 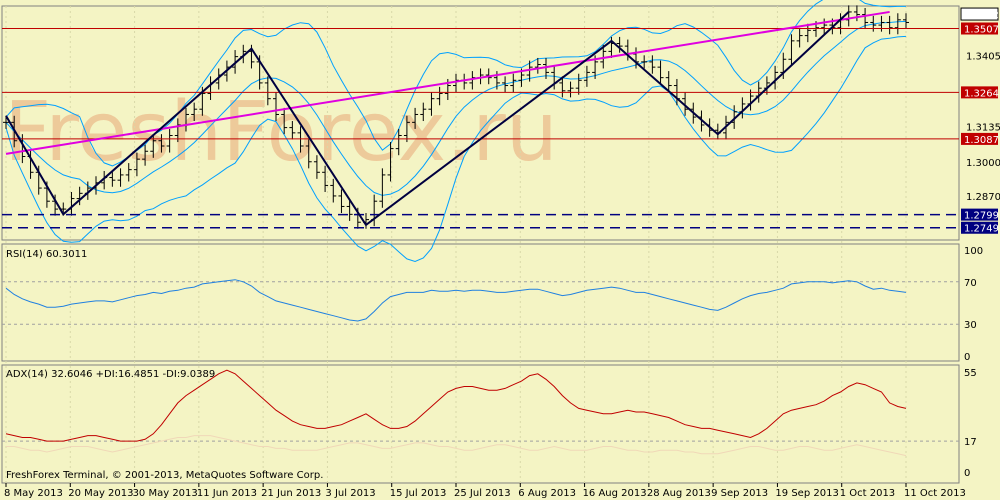 What do you see at coordinates (350, 493) in the screenshot?
I see `date-label: 3 Jul 2013` at bounding box center [350, 493].